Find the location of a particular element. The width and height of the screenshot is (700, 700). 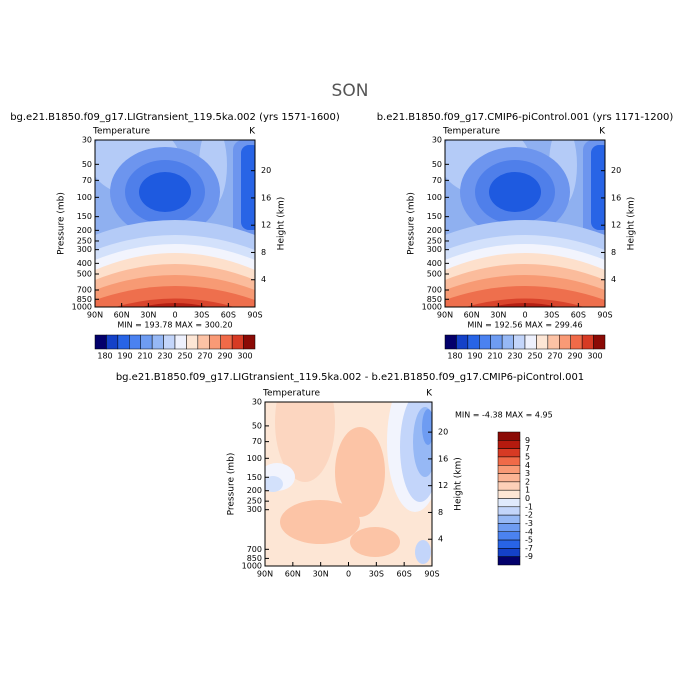

colorbar-label: 180 is located at coordinates (104, 356).